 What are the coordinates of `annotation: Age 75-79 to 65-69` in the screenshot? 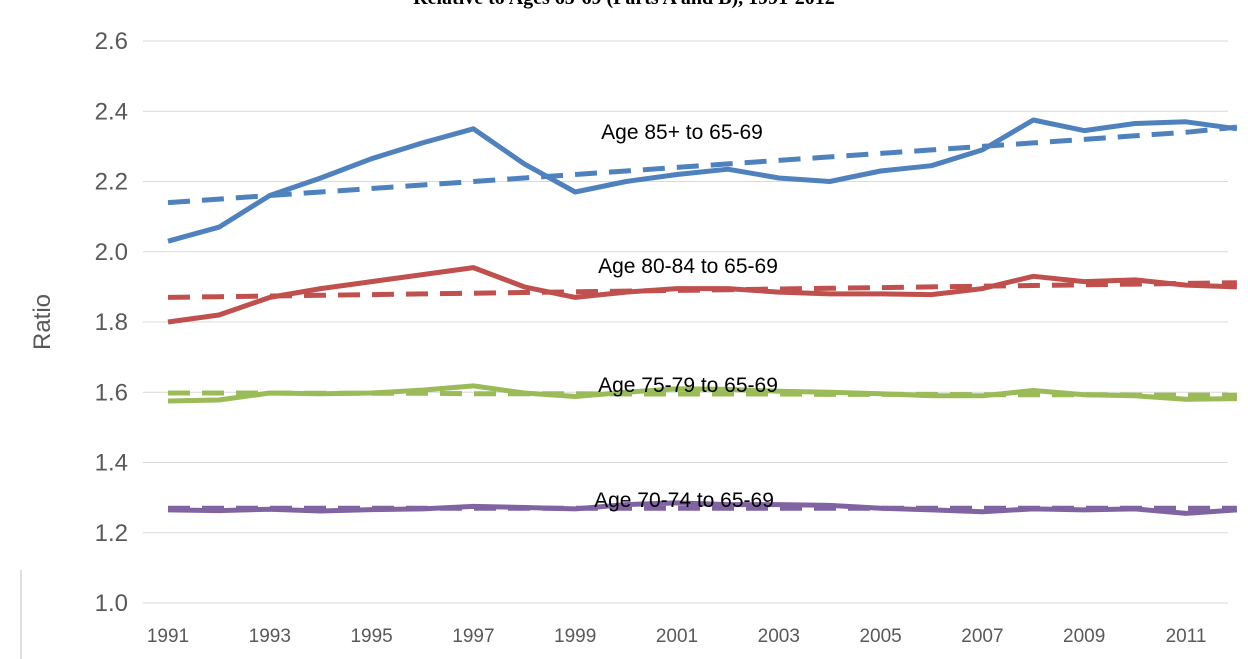 It's located at (688, 385).